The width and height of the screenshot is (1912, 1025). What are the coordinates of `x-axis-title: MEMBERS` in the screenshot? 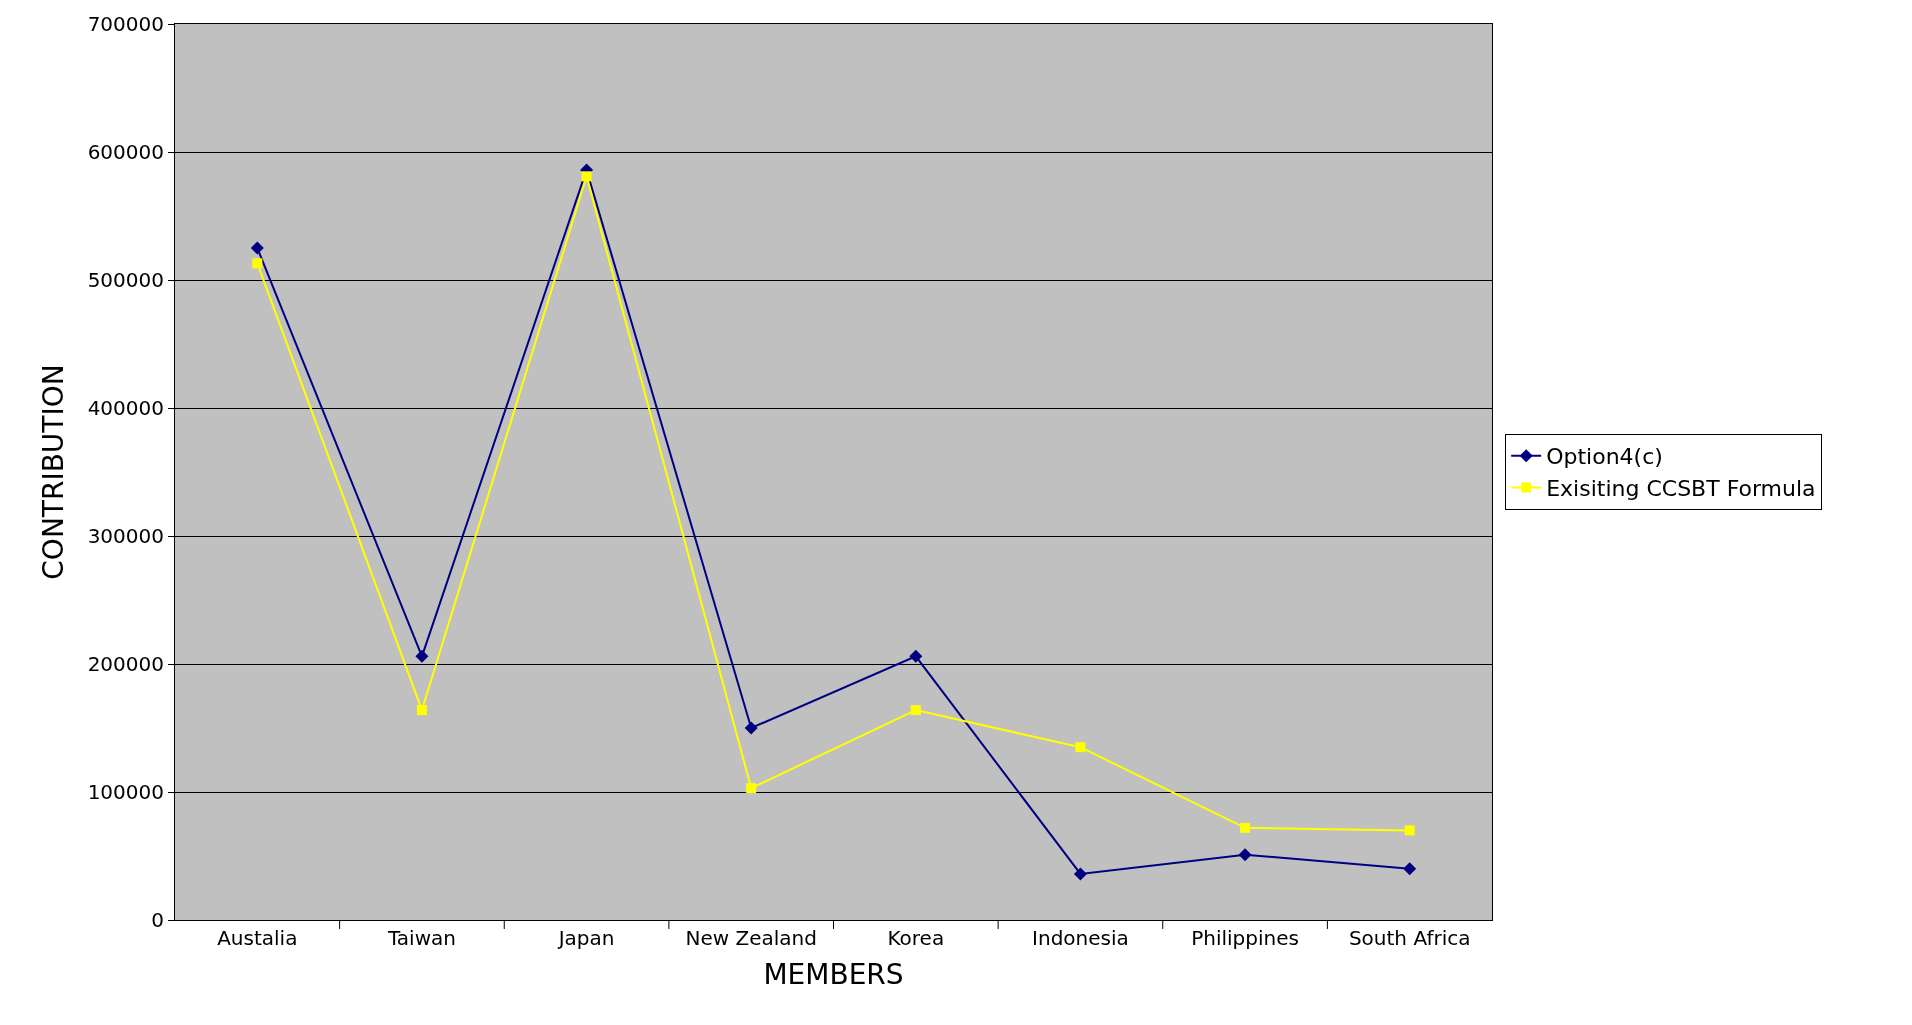 It's located at (833, 975).